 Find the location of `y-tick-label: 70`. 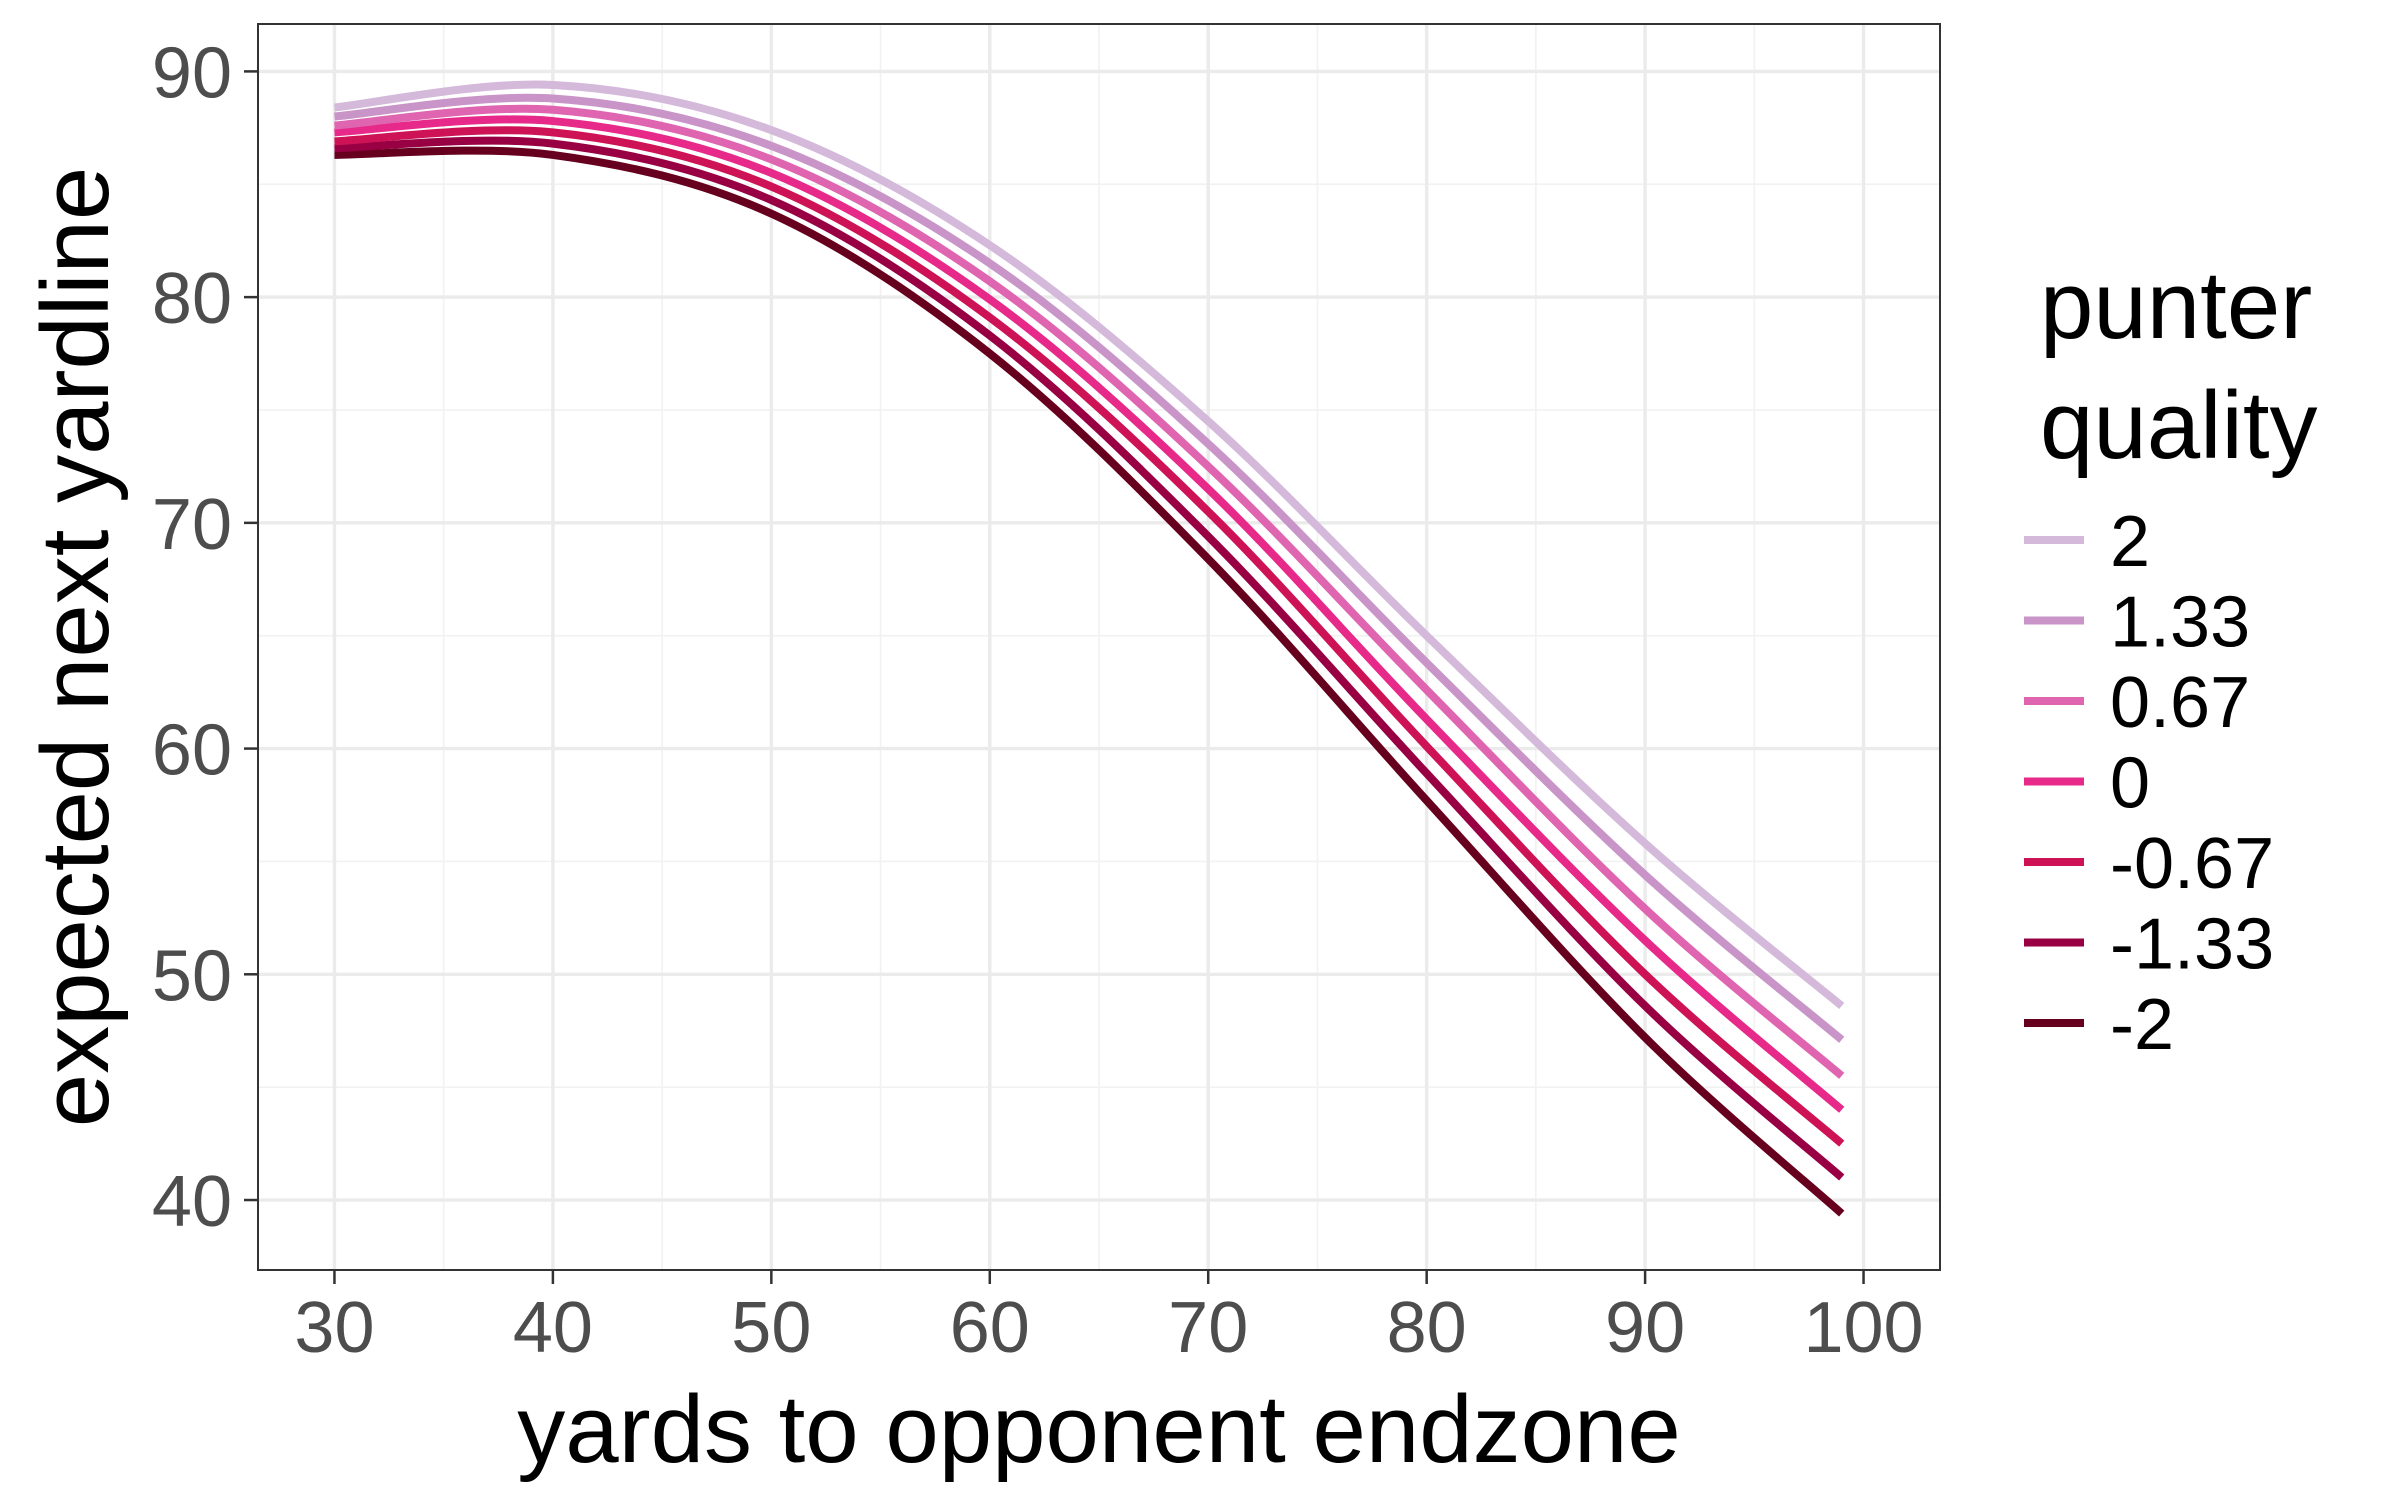

y-tick-label: 70 is located at coordinates (192, 525).